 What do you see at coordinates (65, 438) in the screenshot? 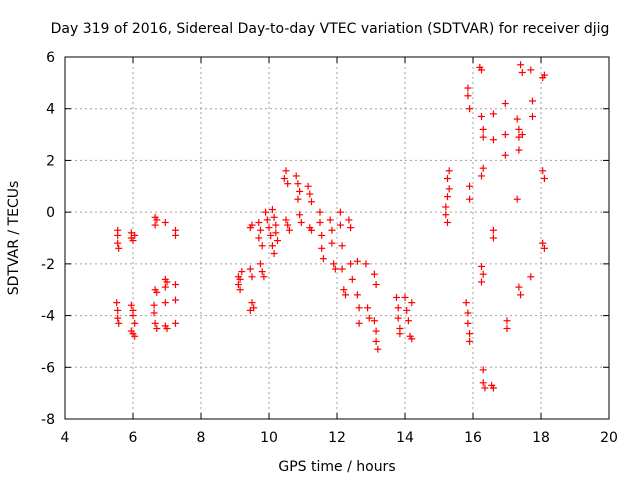
I see `x-tick-label: 4` at bounding box center [65, 438].